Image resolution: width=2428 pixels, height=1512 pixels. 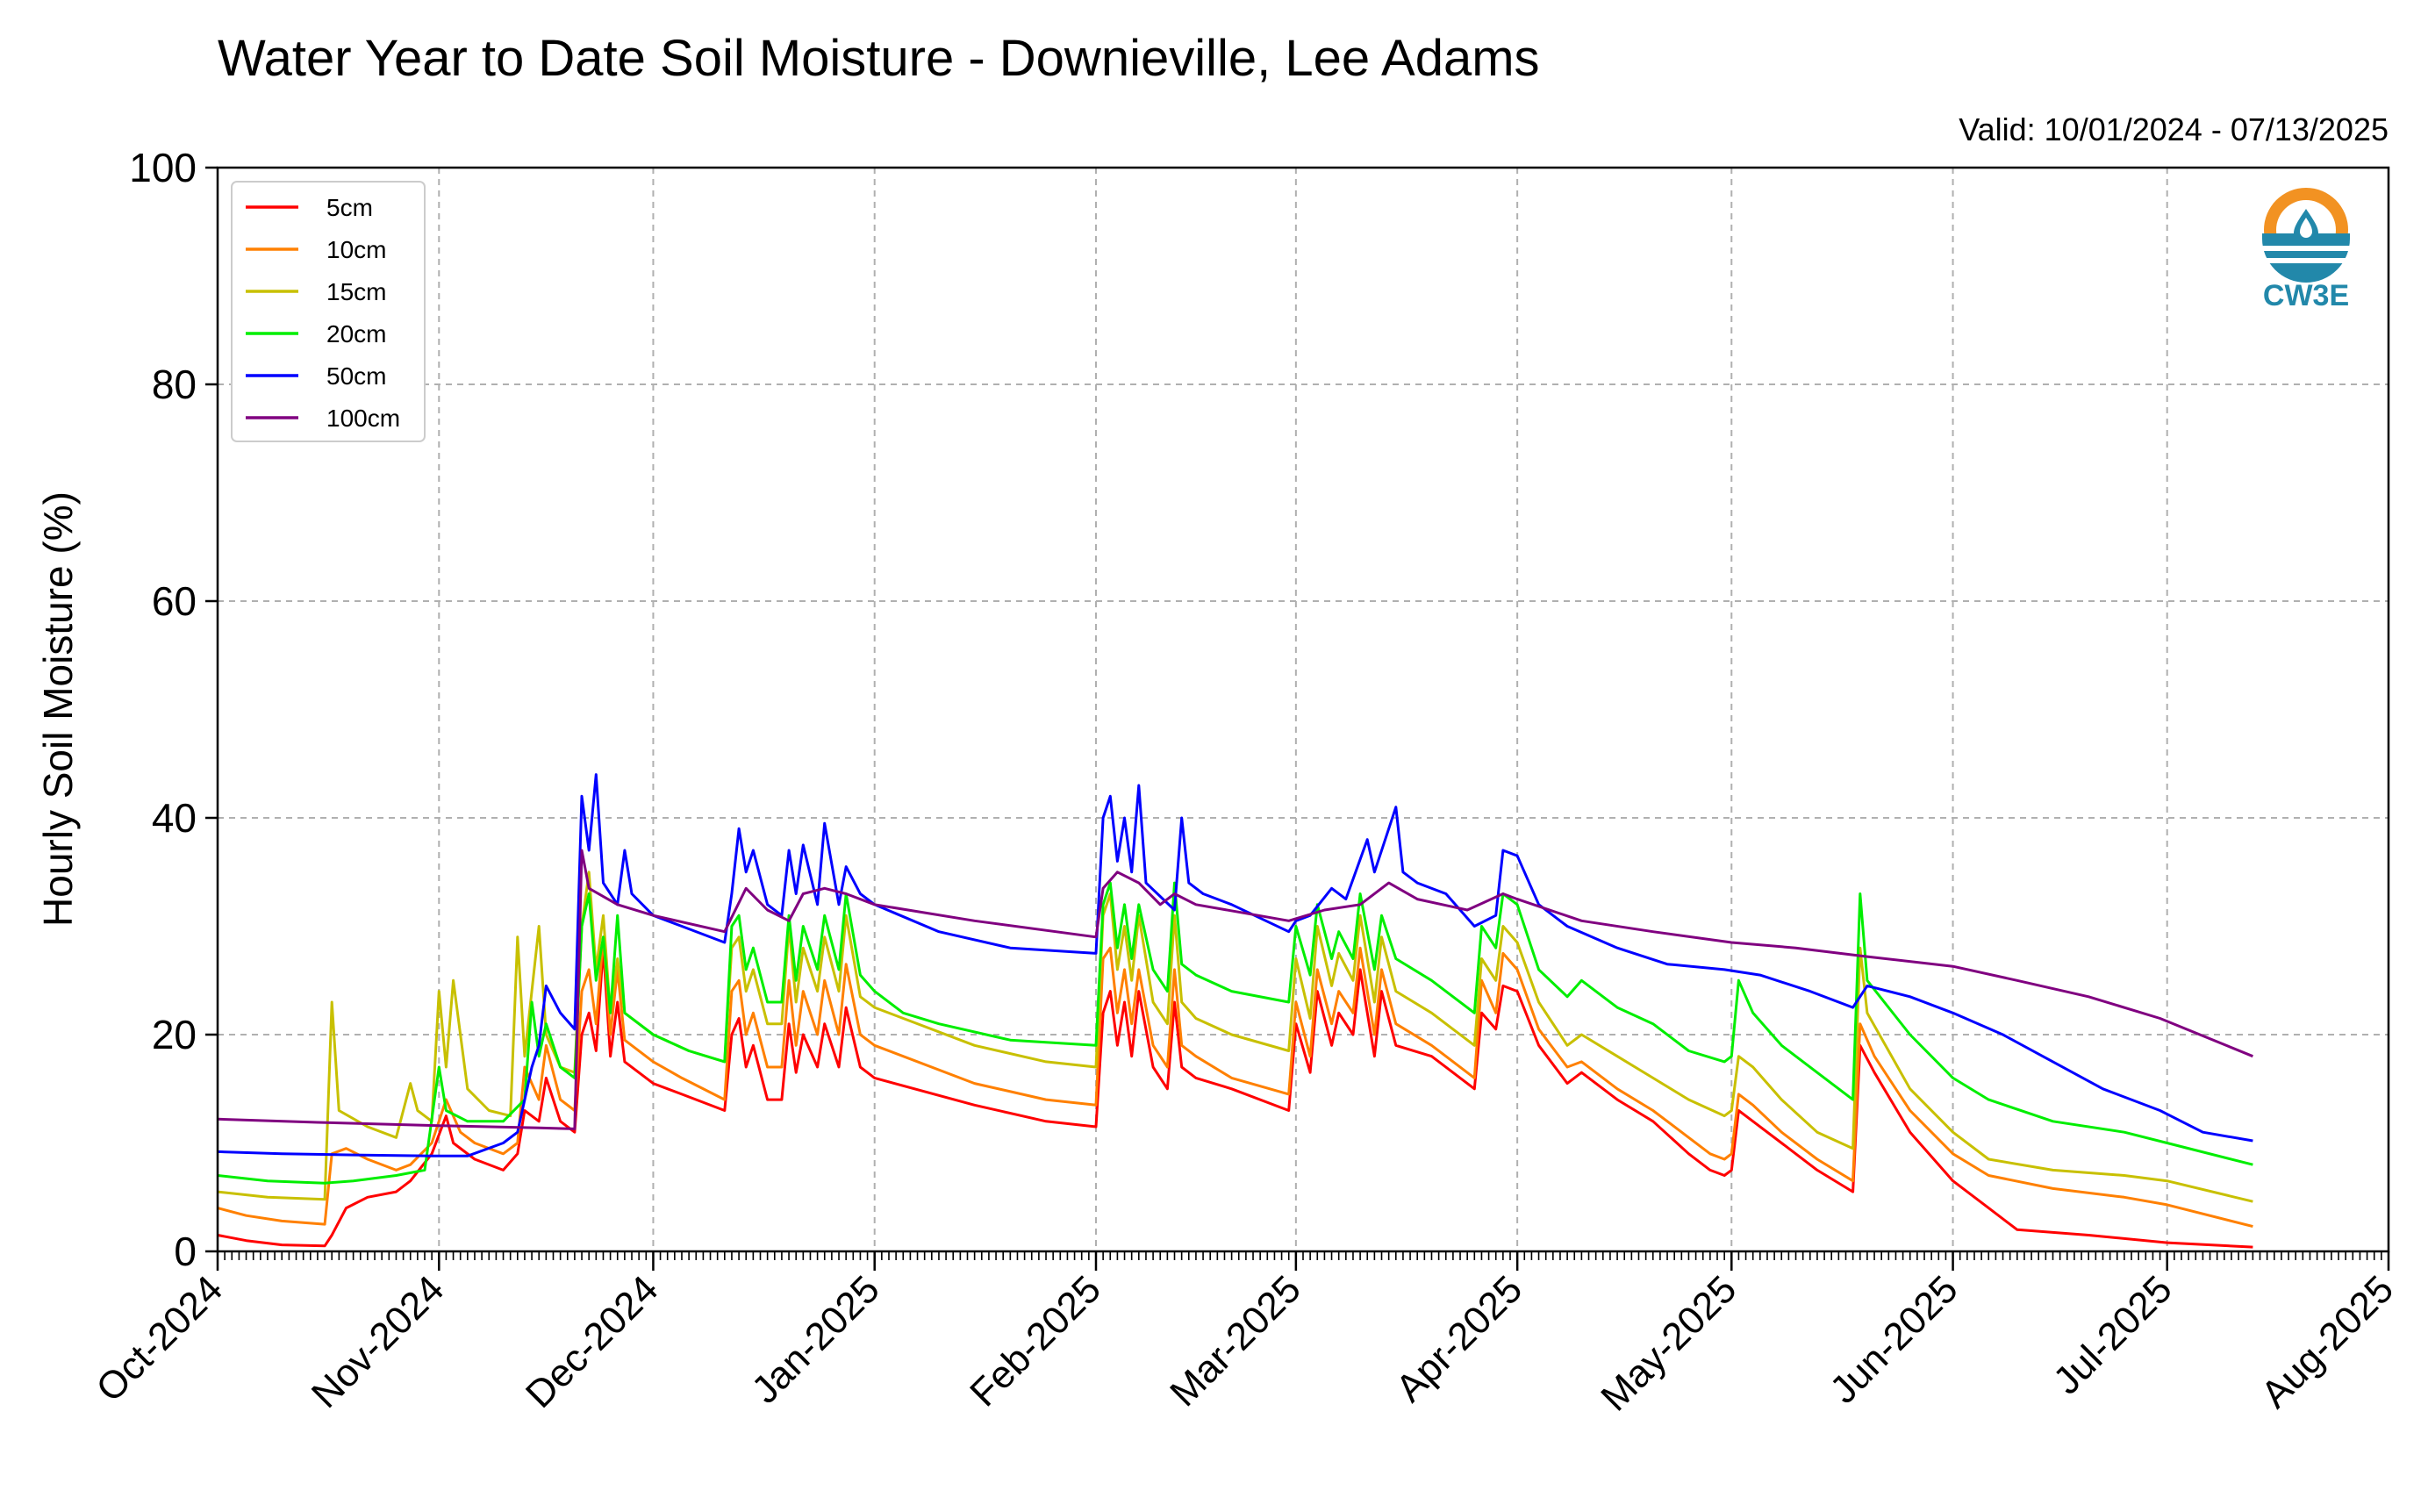 I want to click on x-tick-label: Jun-2025, so click(x=1894, y=1339).